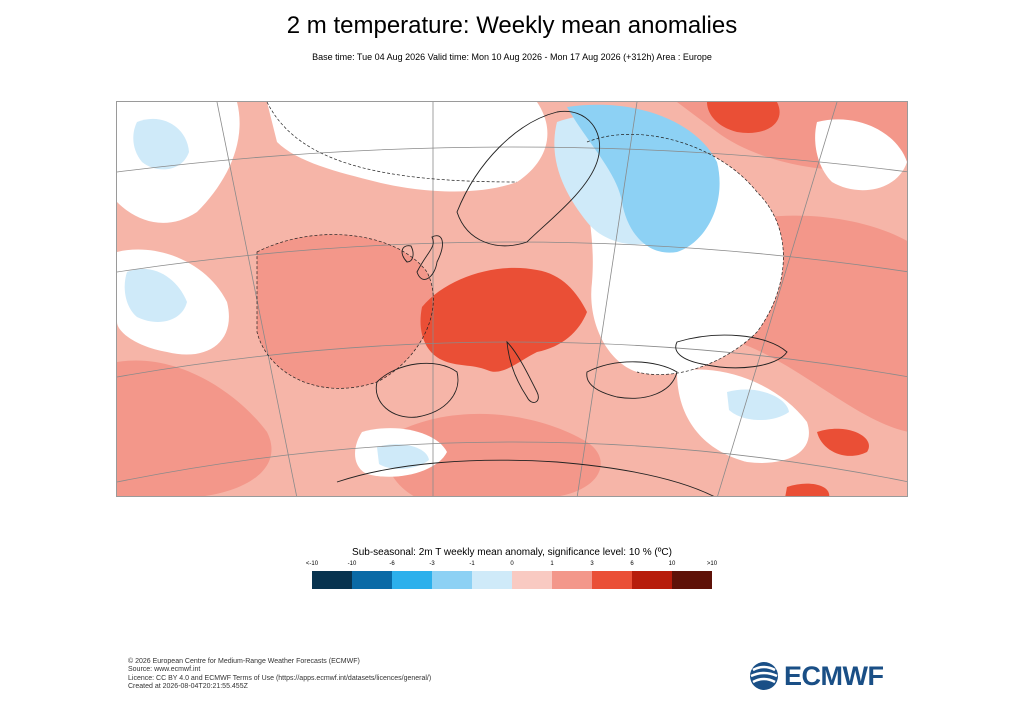  Describe the element at coordinates (417, 390) in the screenshot. I see `coastline-iberia` at that location.